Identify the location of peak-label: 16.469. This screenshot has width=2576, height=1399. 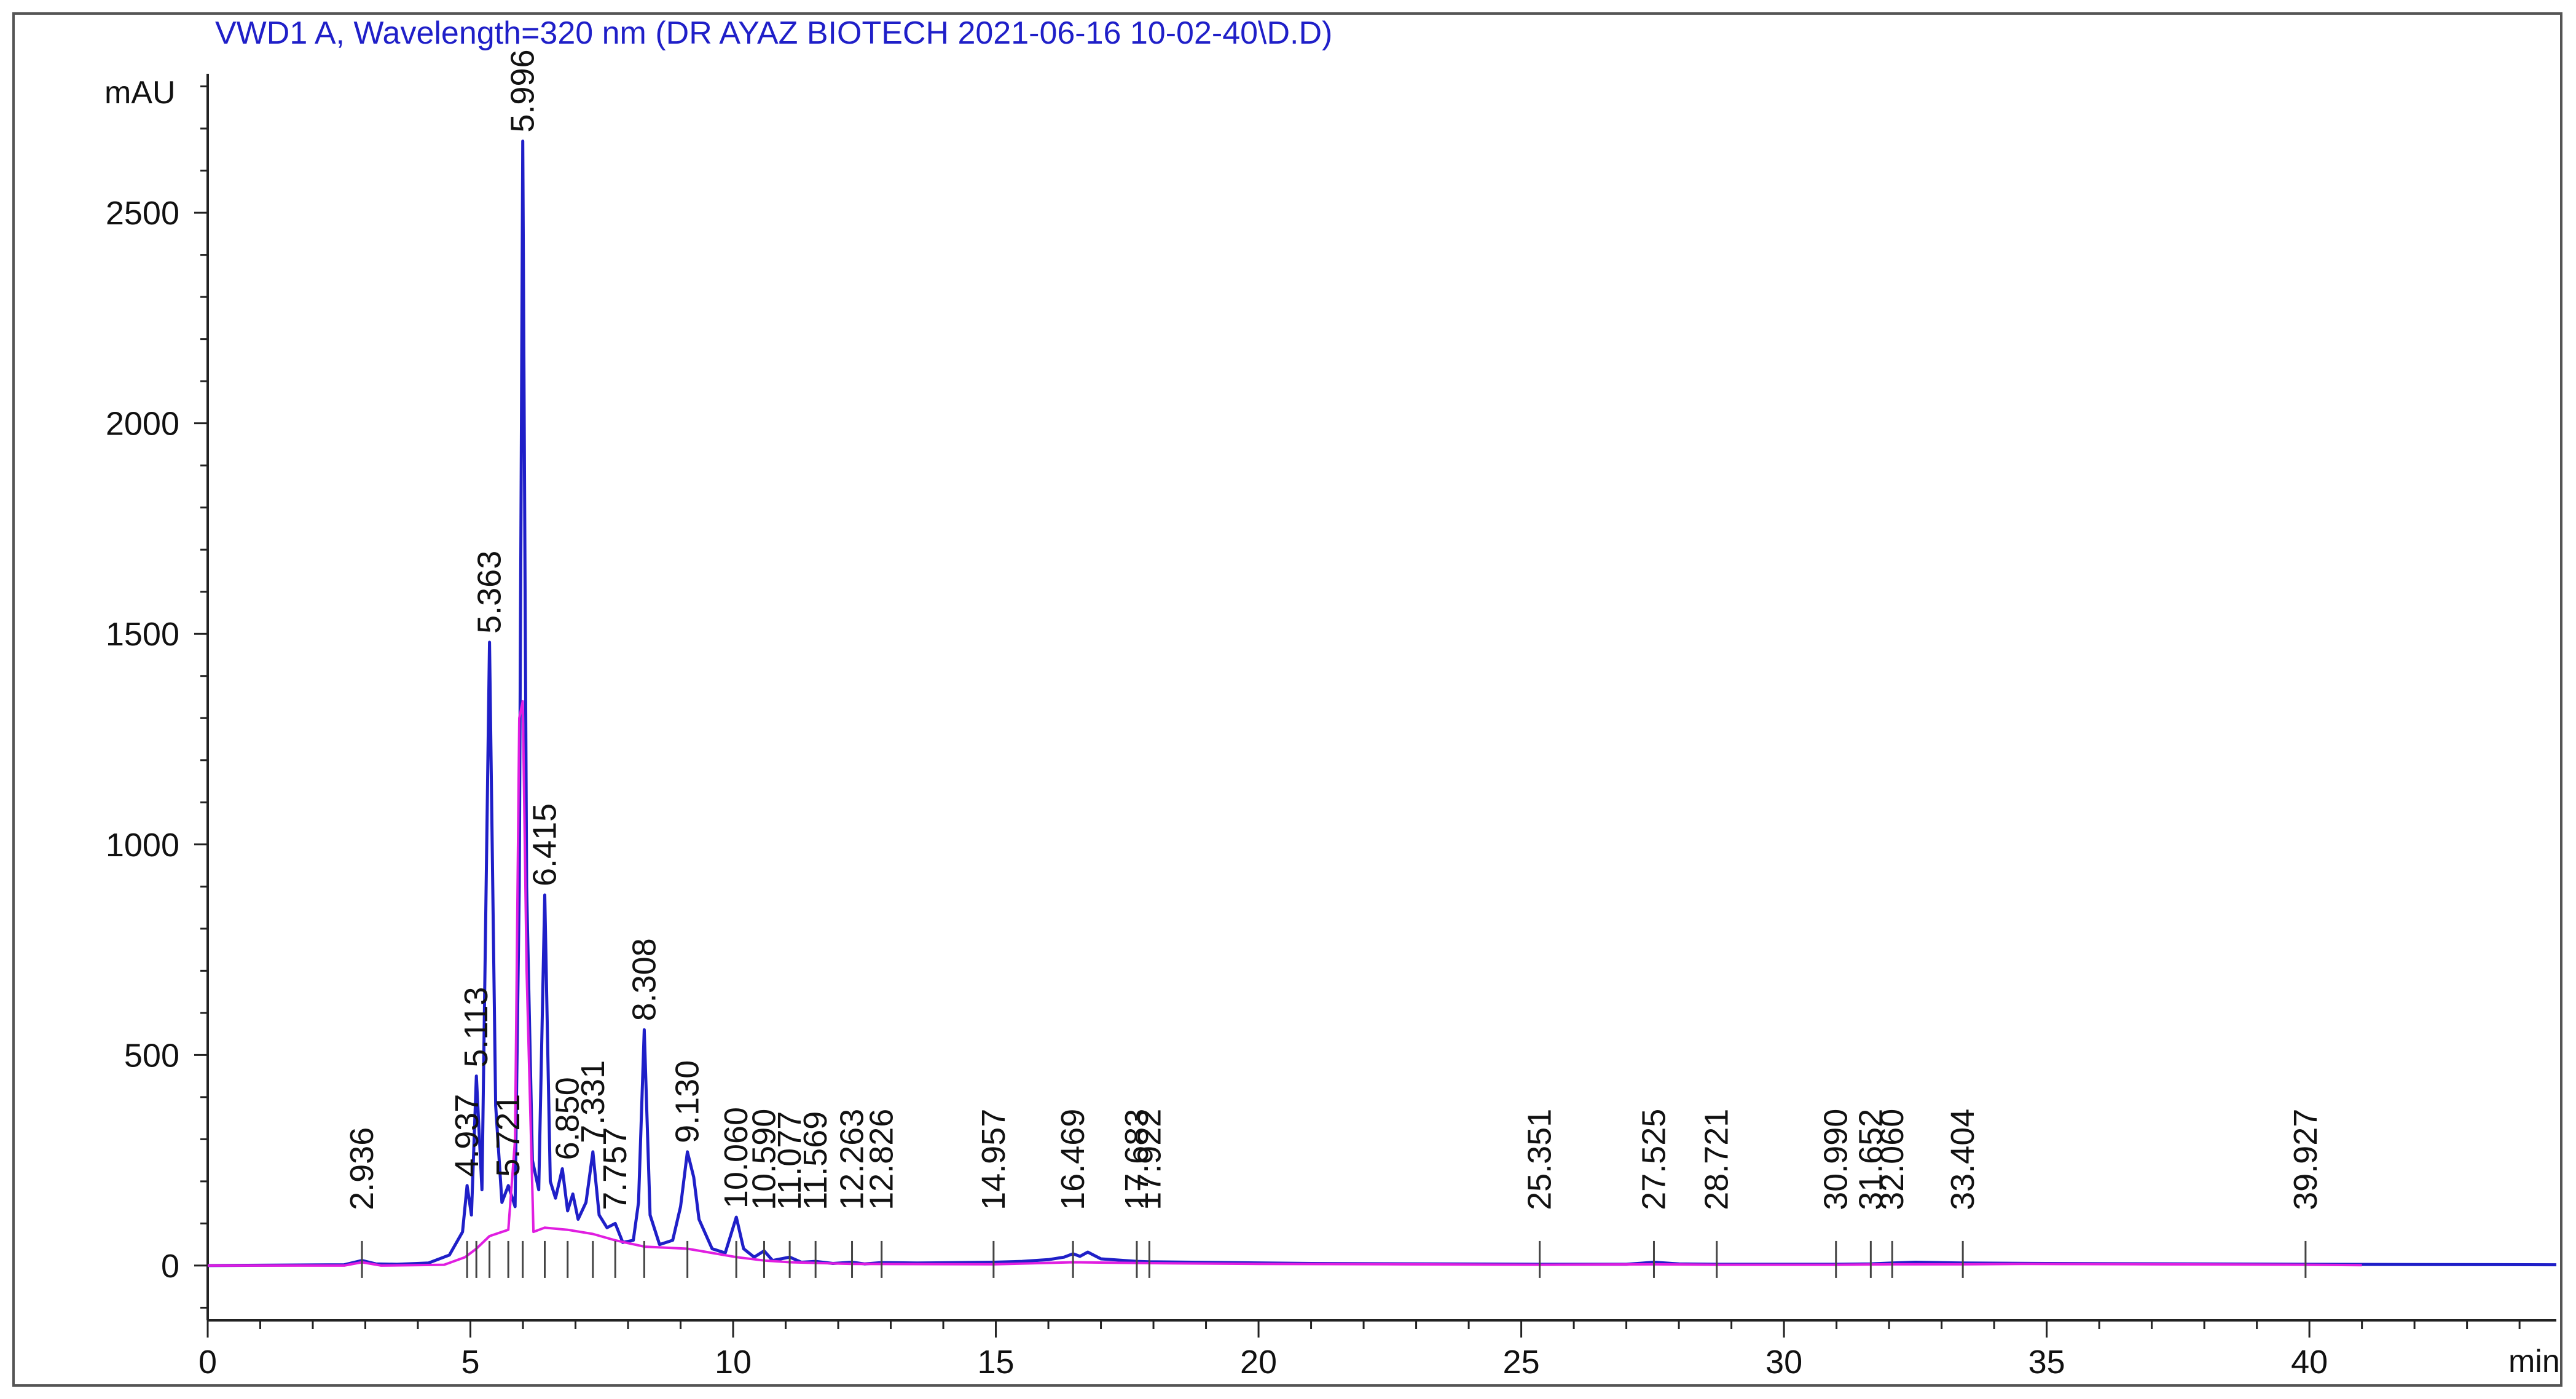
(1072, 1159).